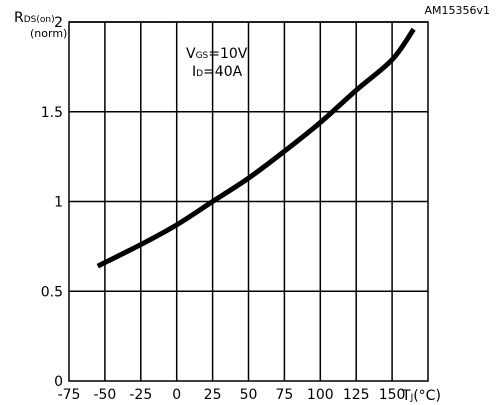 This screenshot has width=496, height=405. Describe the element at coordinates (284, 395) in the screenshot. I see `x-tick-label: 75` at that location.